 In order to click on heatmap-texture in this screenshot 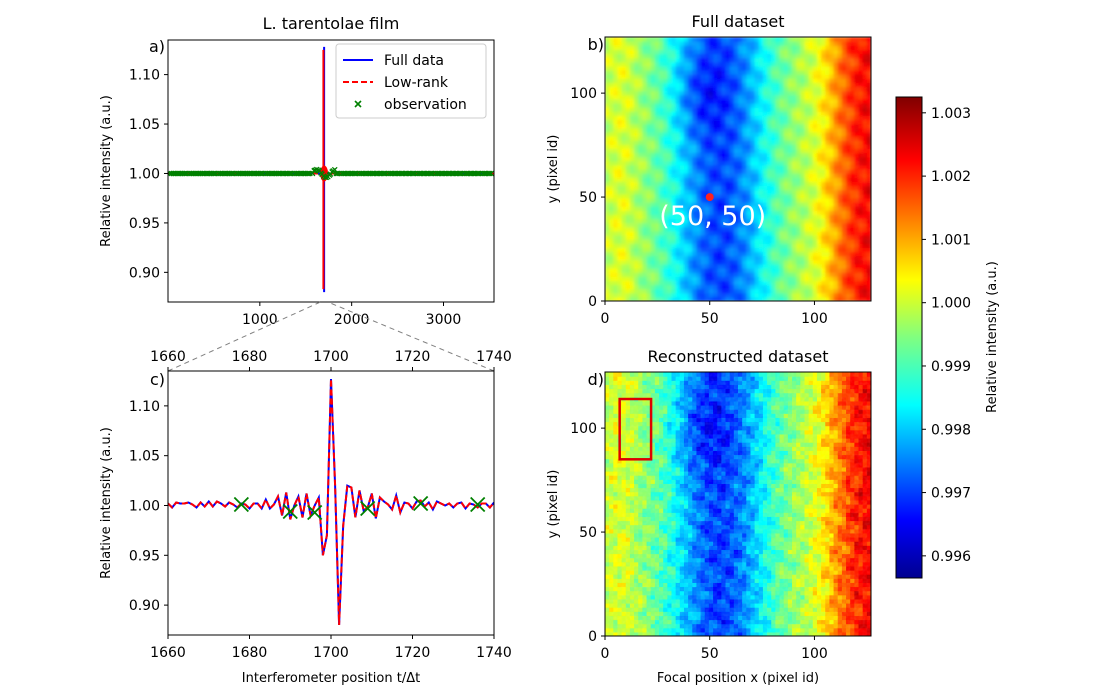, I will do `click(738, 169)`.